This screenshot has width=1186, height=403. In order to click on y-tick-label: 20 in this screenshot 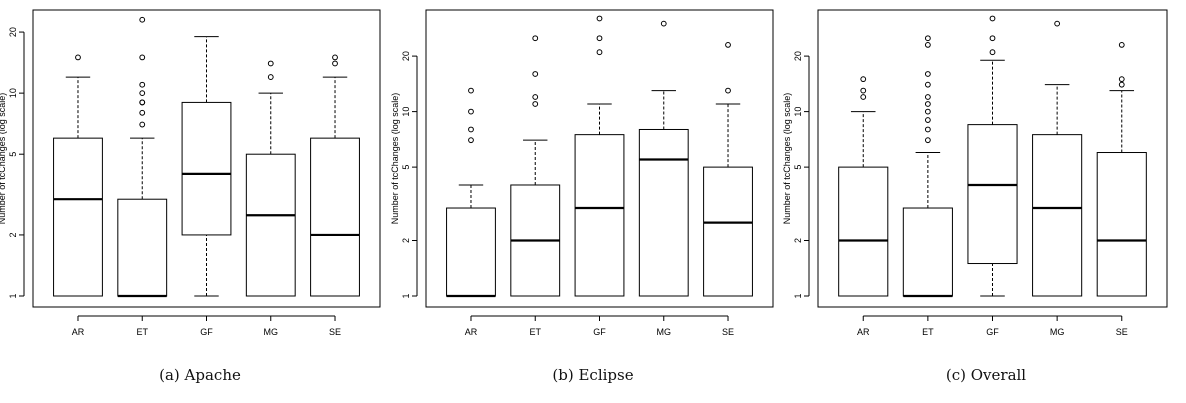, I will do `click(798, 56)`.